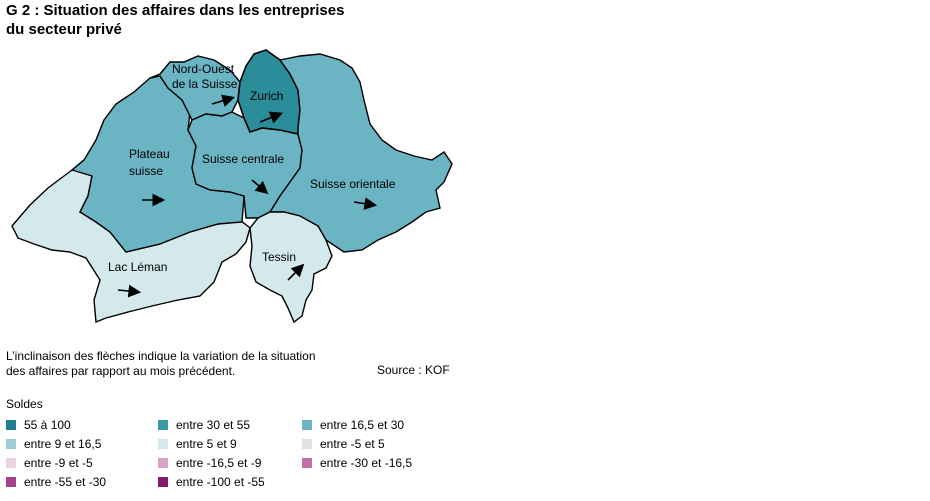  What do you see at coordinates (360, 153) in the screenshot?
I see `region-suisse-orientale` at bounding box center [360, 153].